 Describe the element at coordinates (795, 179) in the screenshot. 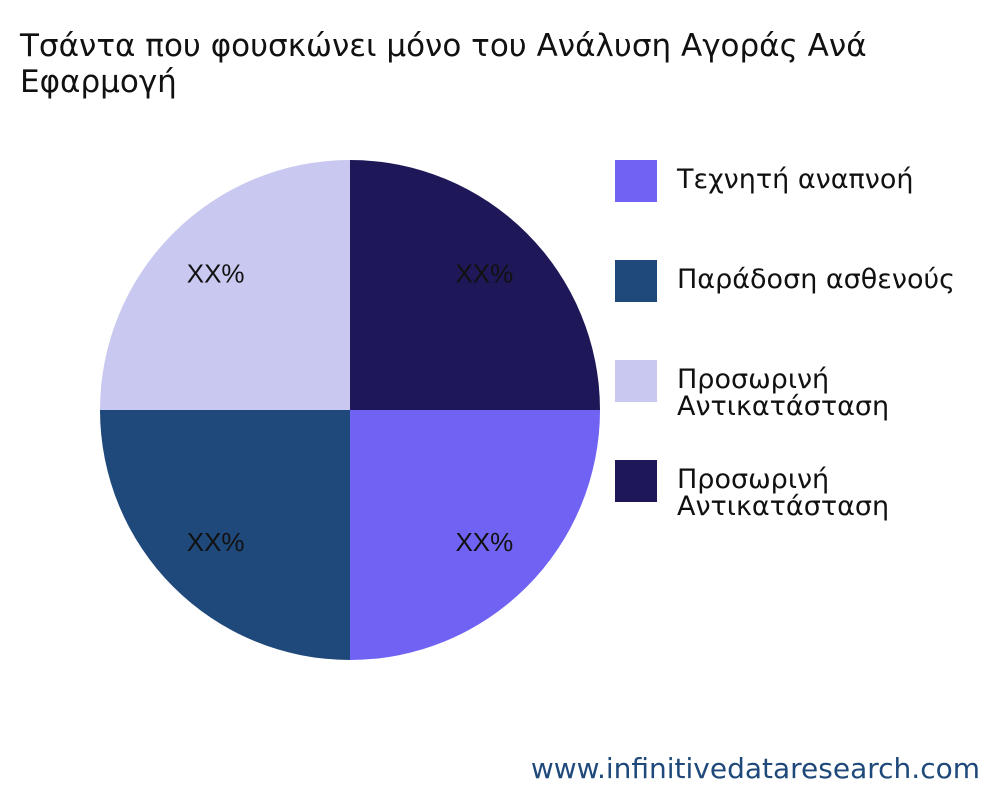

I see `legend-label: Τεχνητή αναπνοή` at that location.